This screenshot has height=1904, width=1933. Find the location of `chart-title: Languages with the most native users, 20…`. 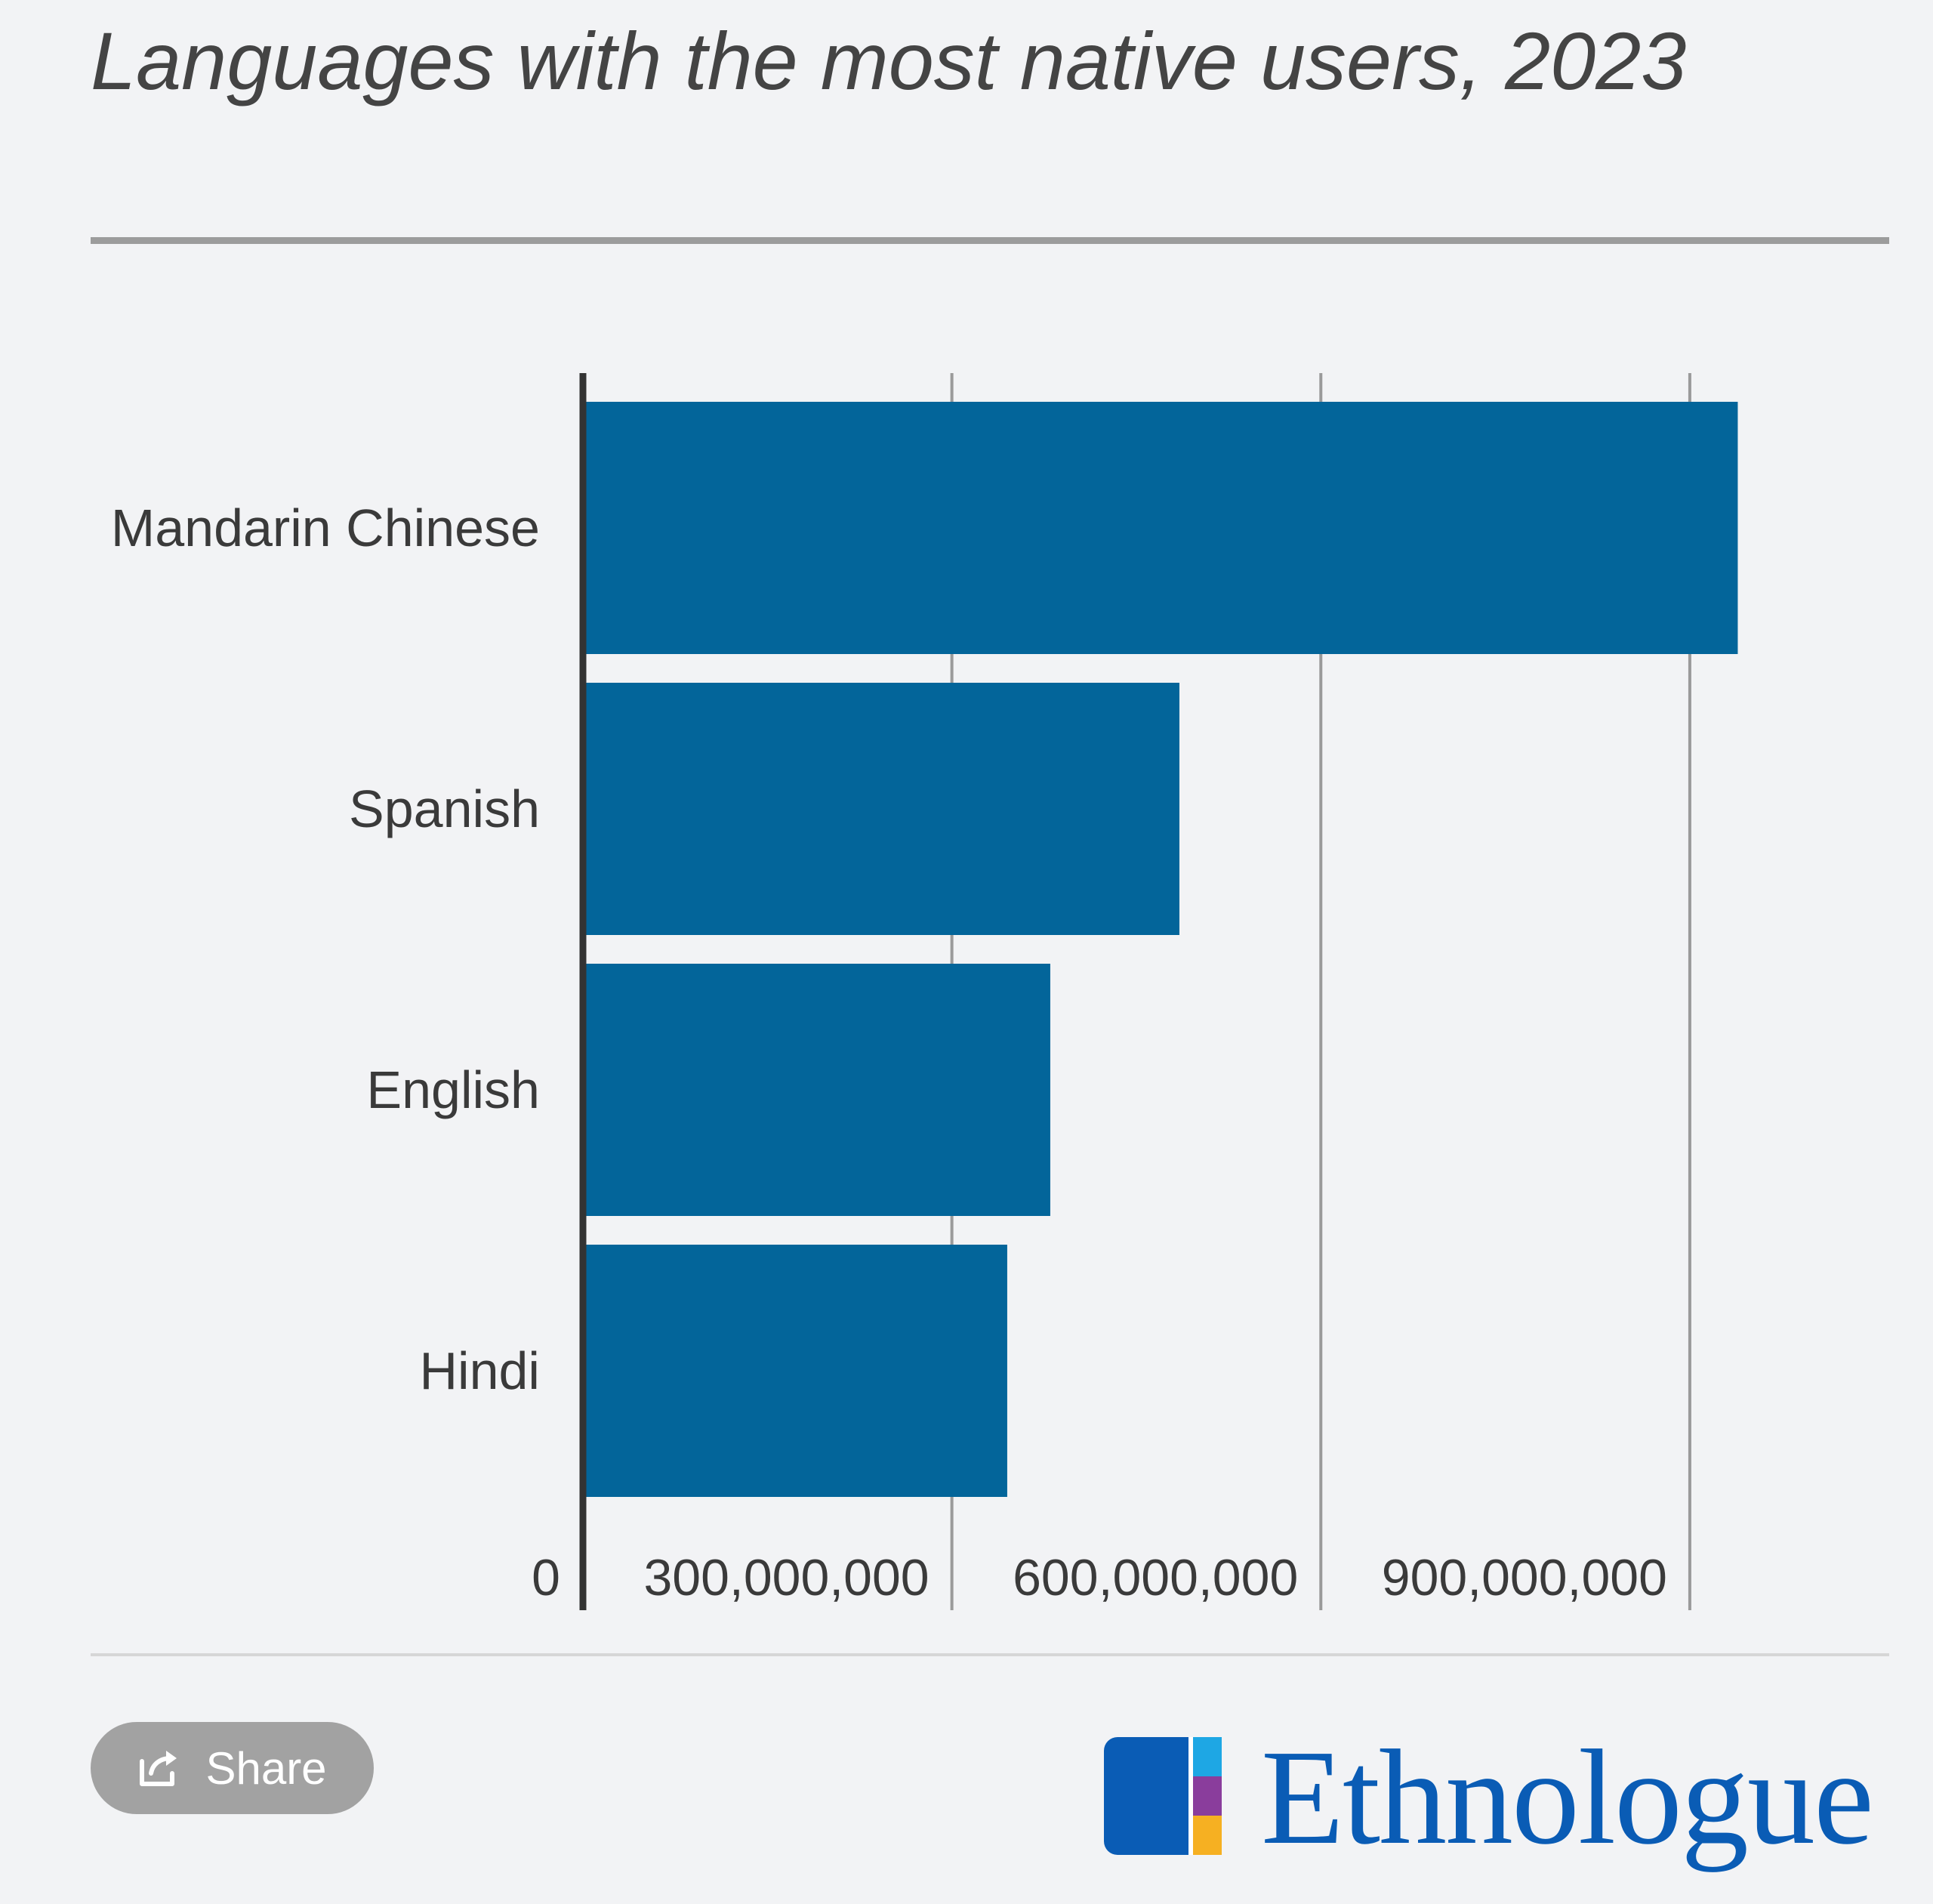

chart-title: Languages with the most native users, 20… is located at coordinates (889, 60).